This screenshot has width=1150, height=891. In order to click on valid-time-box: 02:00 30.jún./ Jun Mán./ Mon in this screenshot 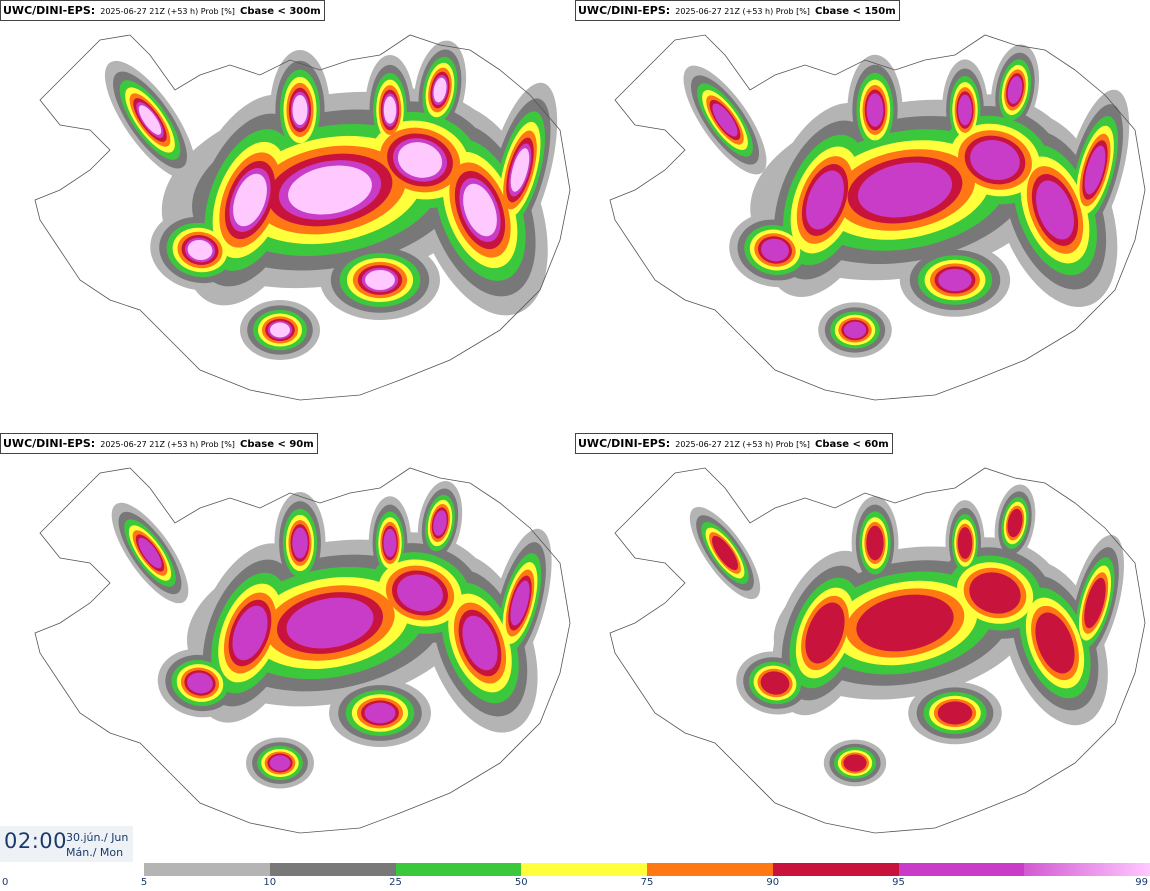, I will do `click(66, 844)`.